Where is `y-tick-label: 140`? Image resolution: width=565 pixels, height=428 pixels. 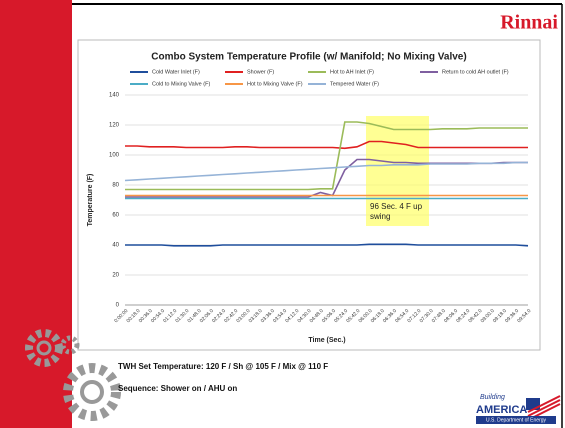
y-tick-label: 140 is located at coordinates (114, 96).